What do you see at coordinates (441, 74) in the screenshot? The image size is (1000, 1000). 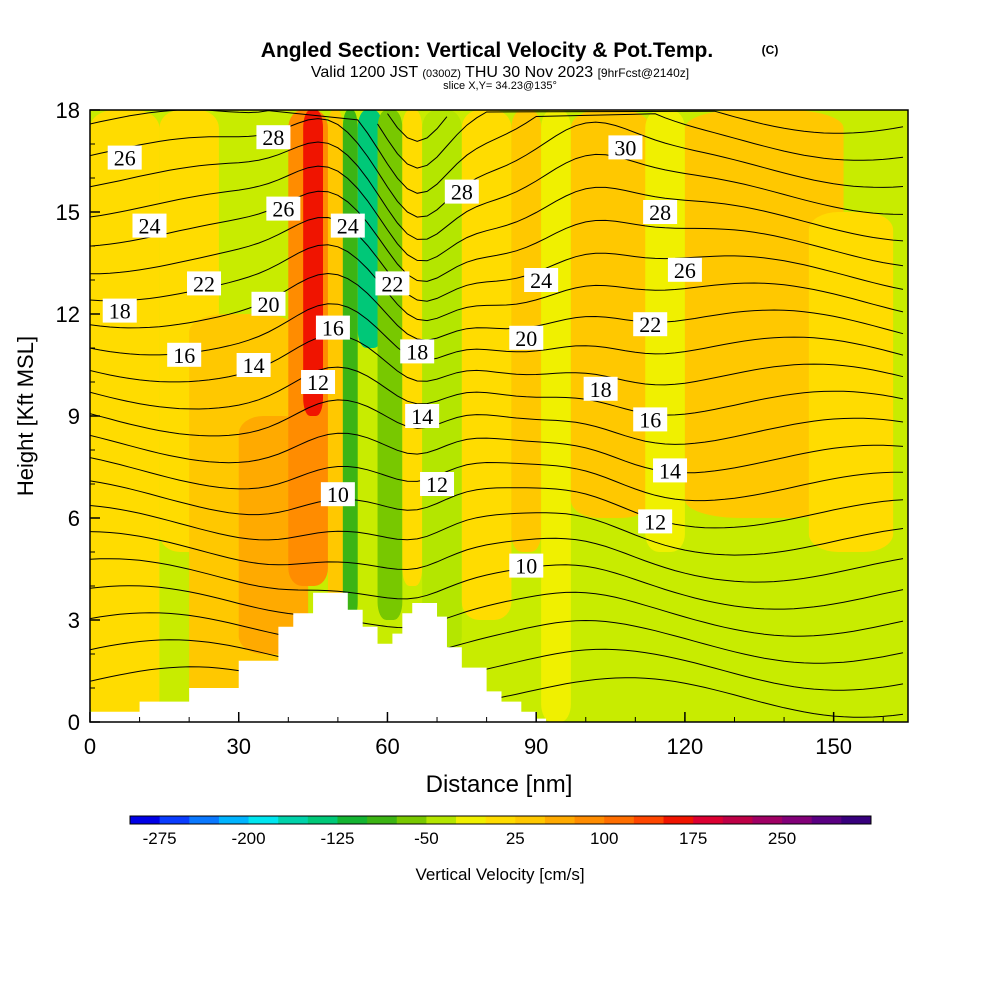 I see `valid-zulu: (0300Z)` at bounding box center [441, 74].